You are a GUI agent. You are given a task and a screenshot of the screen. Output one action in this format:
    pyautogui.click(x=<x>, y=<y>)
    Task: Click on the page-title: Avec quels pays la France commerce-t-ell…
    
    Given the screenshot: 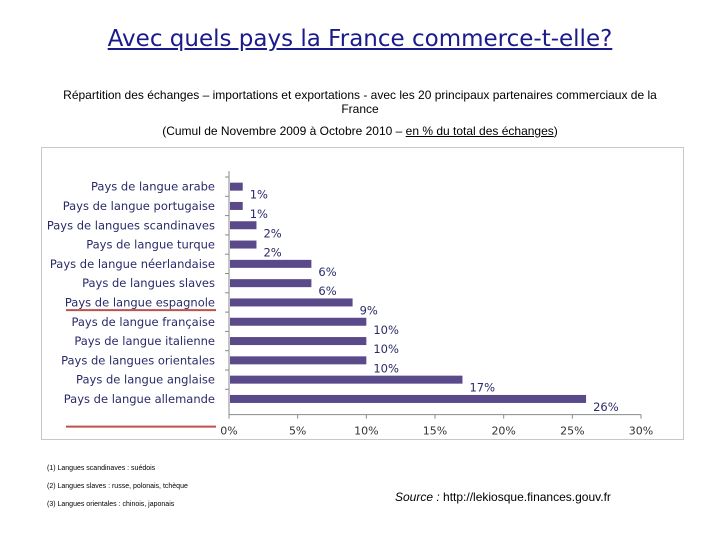 What is the action you would take?
    pyautogui.click(x=360, y=39)
    